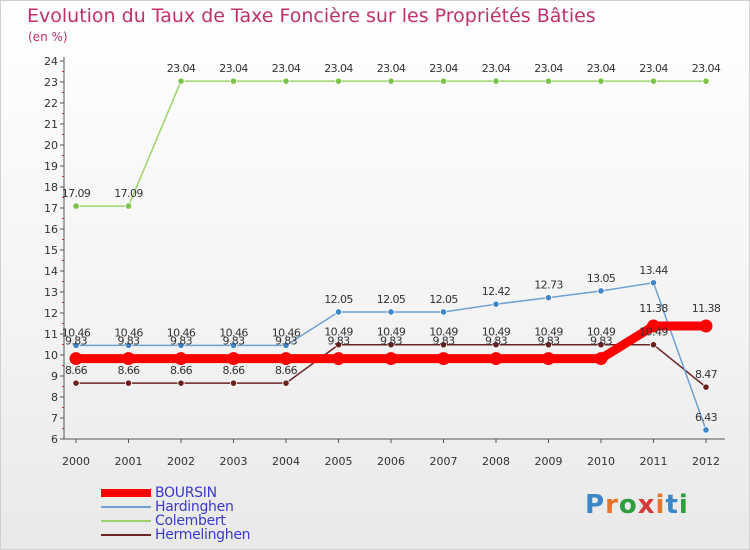 This screenshot has height=550, width=750. What do you see at coordinates (646, 505) in the screenshot?
I see `logo-letter: x` at bounding box center [646, 505].